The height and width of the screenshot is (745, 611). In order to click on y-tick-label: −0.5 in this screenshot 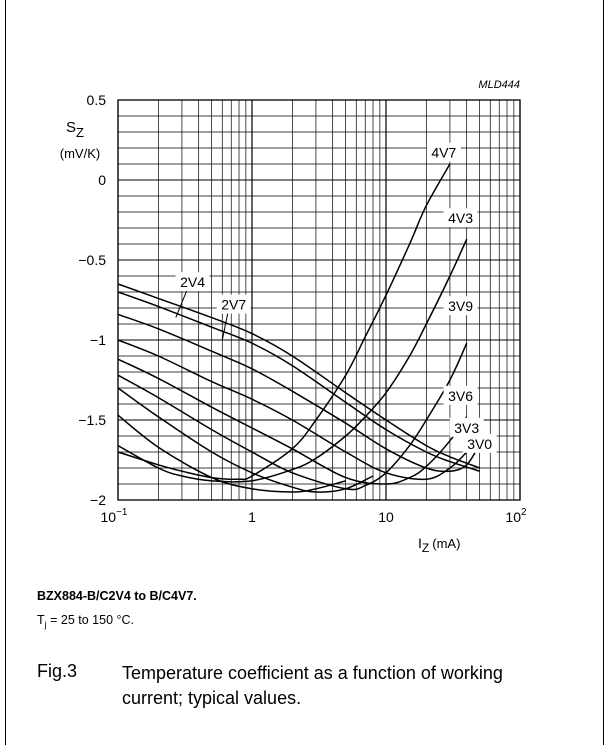, I will do `click(92, 260)`.